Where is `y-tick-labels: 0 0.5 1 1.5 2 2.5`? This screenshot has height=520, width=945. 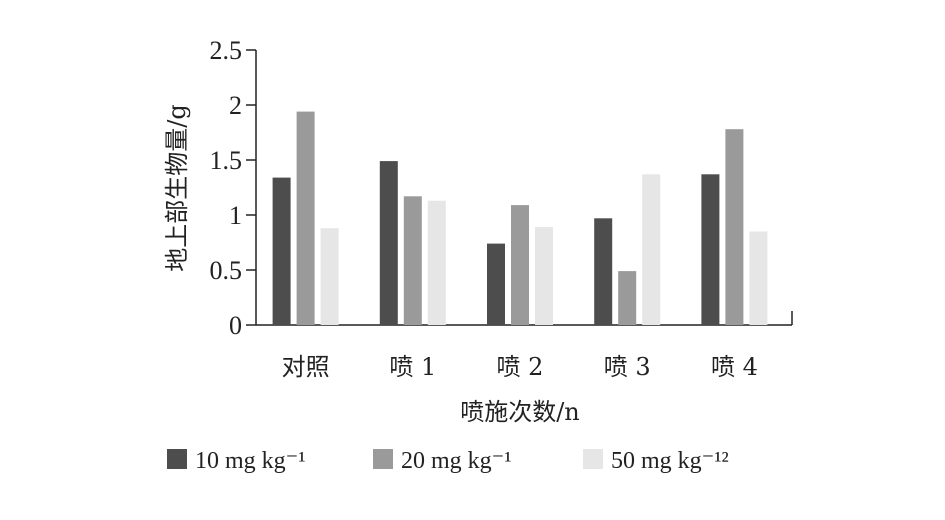
y-tick-labels: 0 0.5 1 1.5 2 2.5 is located at coordinates (226, 188).